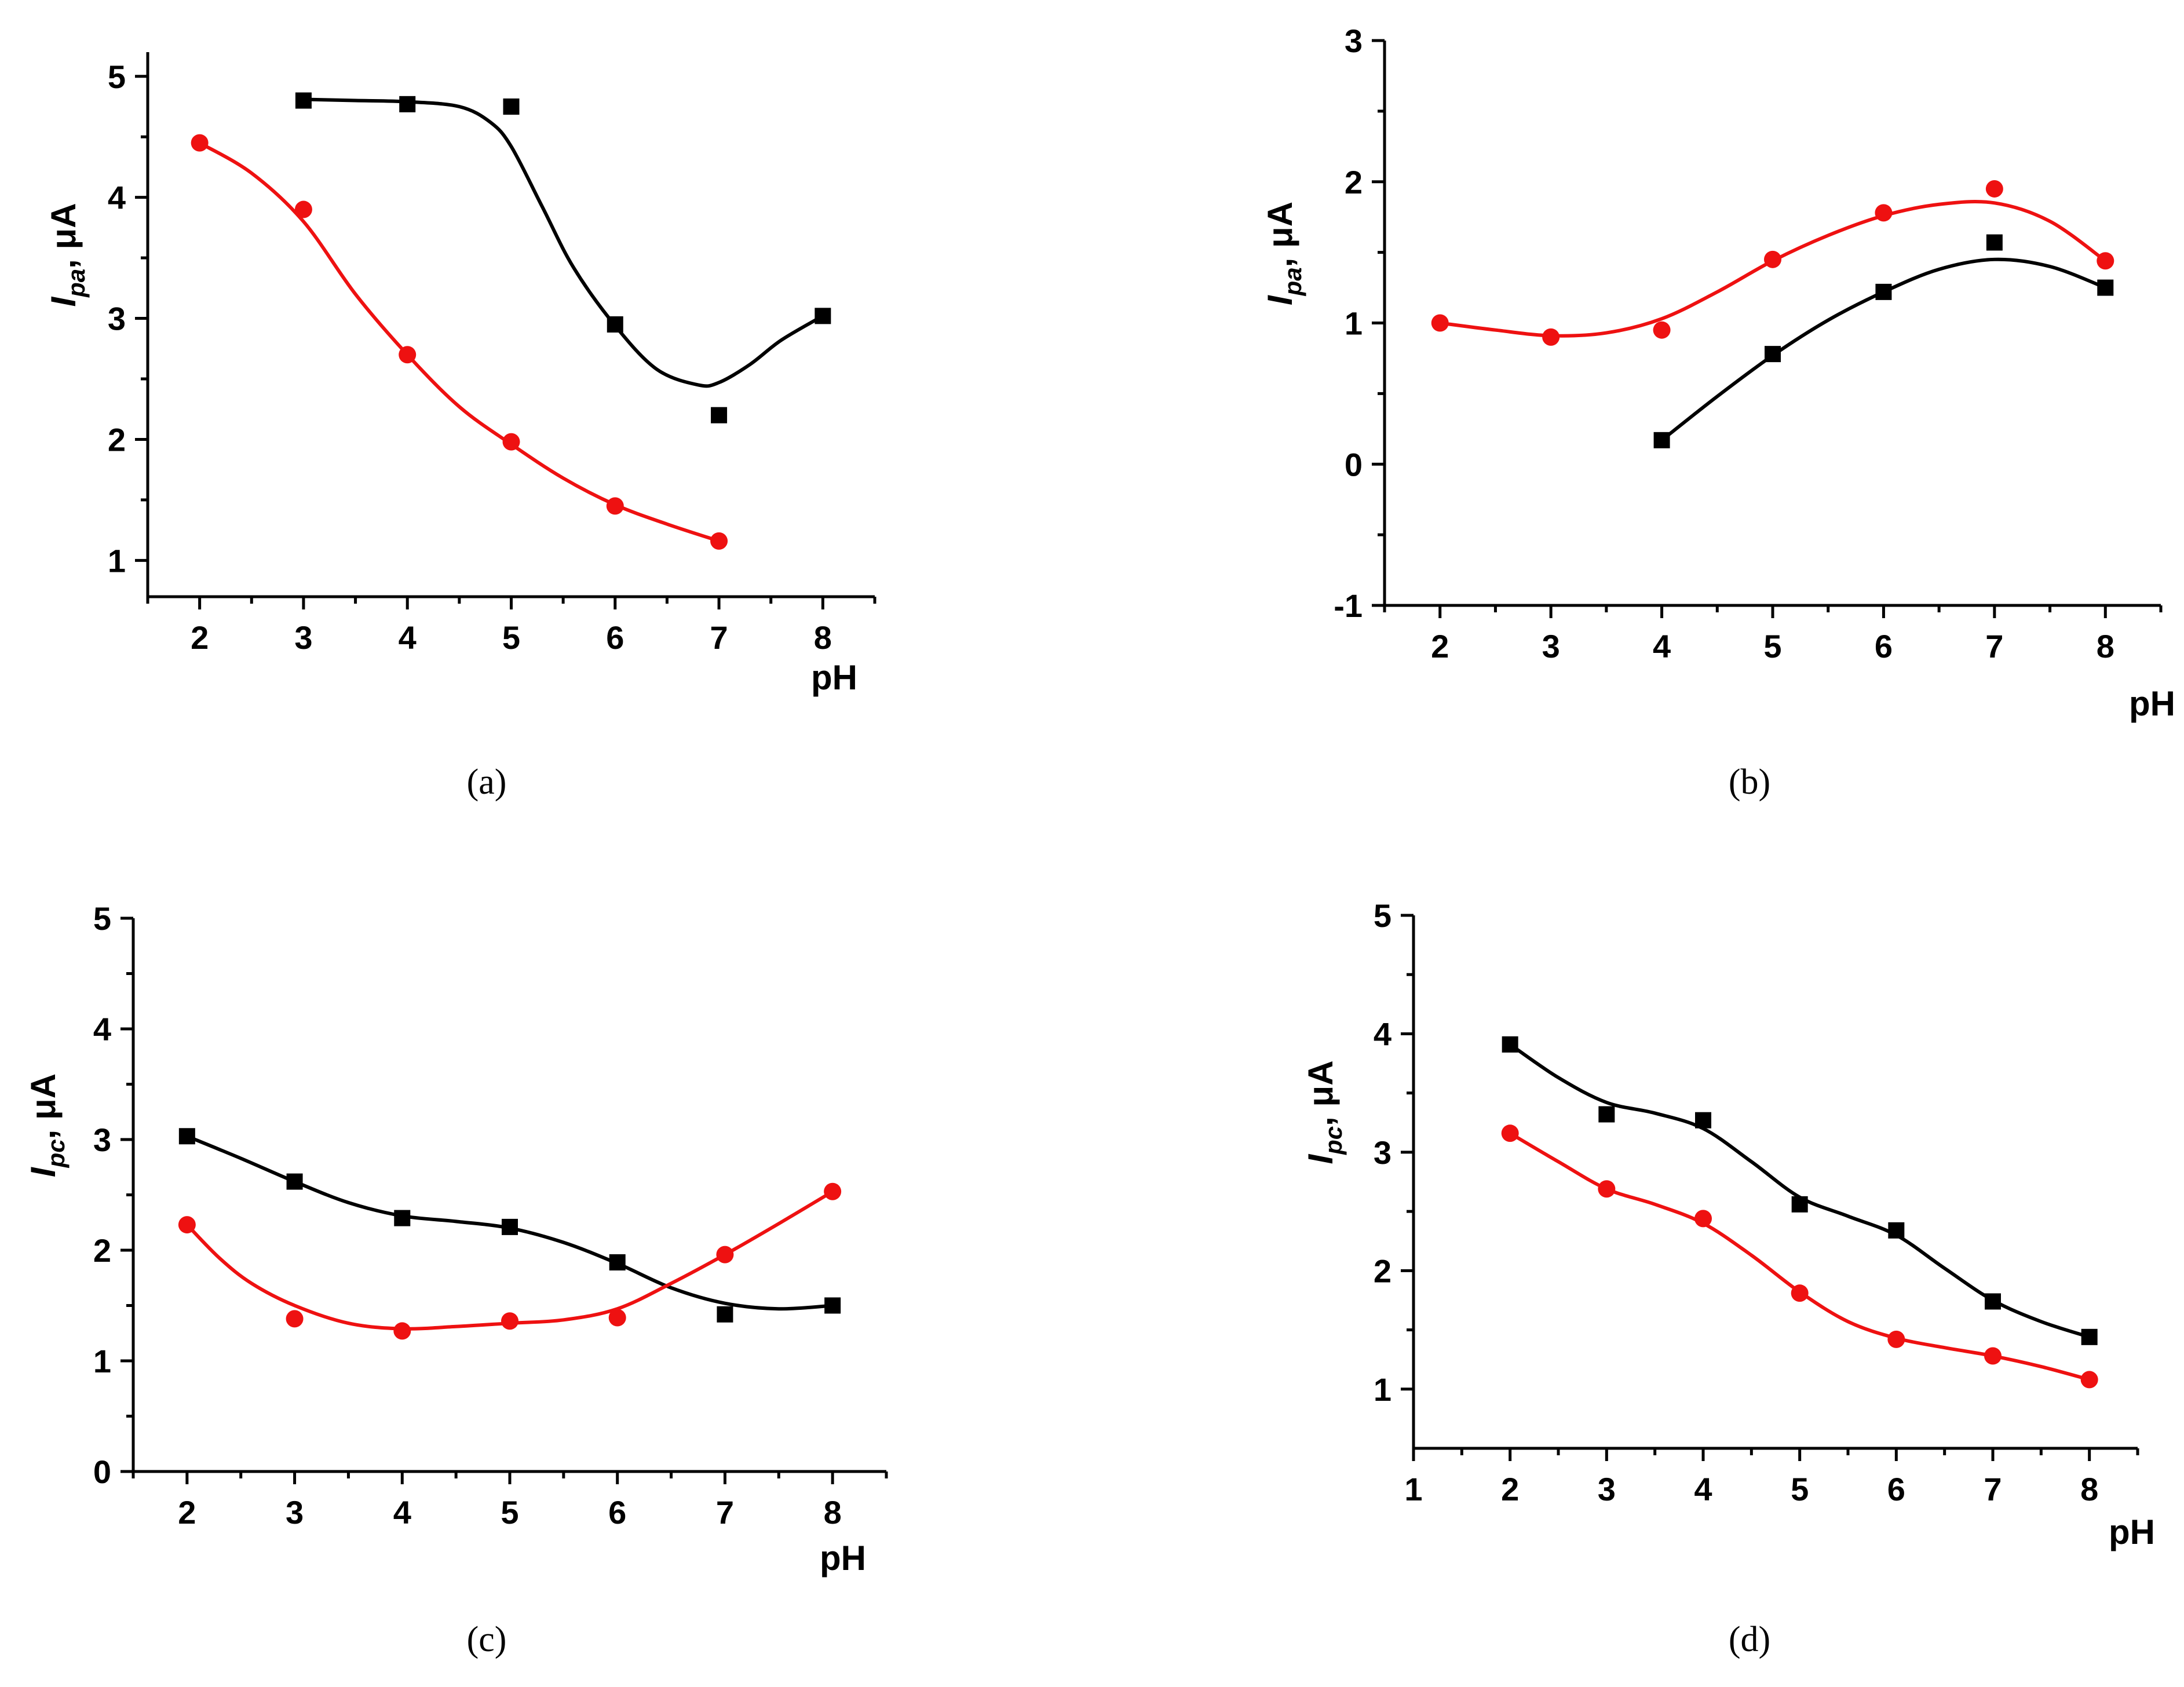 This screenshot has height=1687, width=2184. I want to click on x-tick-label: 1, so click(1413, 1489).